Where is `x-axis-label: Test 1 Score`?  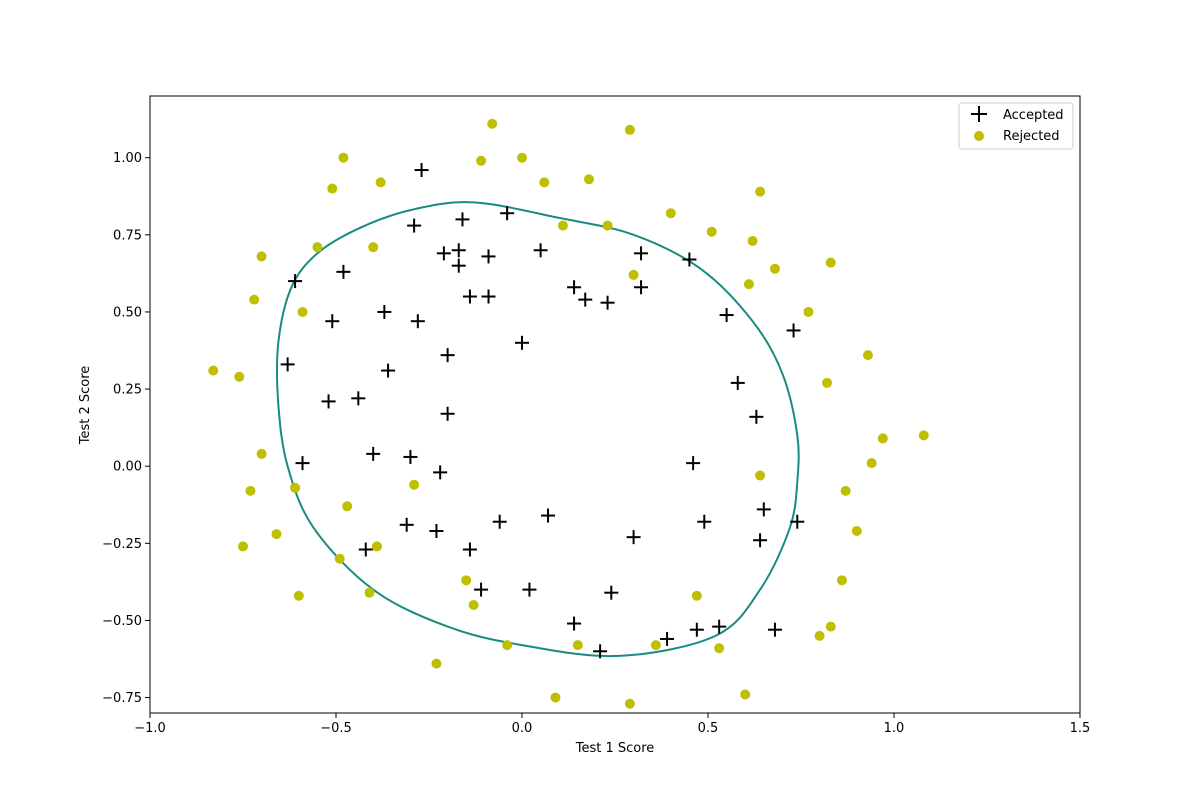
x-axis-label: Test 1 Score is located at coordinates (615, 748).